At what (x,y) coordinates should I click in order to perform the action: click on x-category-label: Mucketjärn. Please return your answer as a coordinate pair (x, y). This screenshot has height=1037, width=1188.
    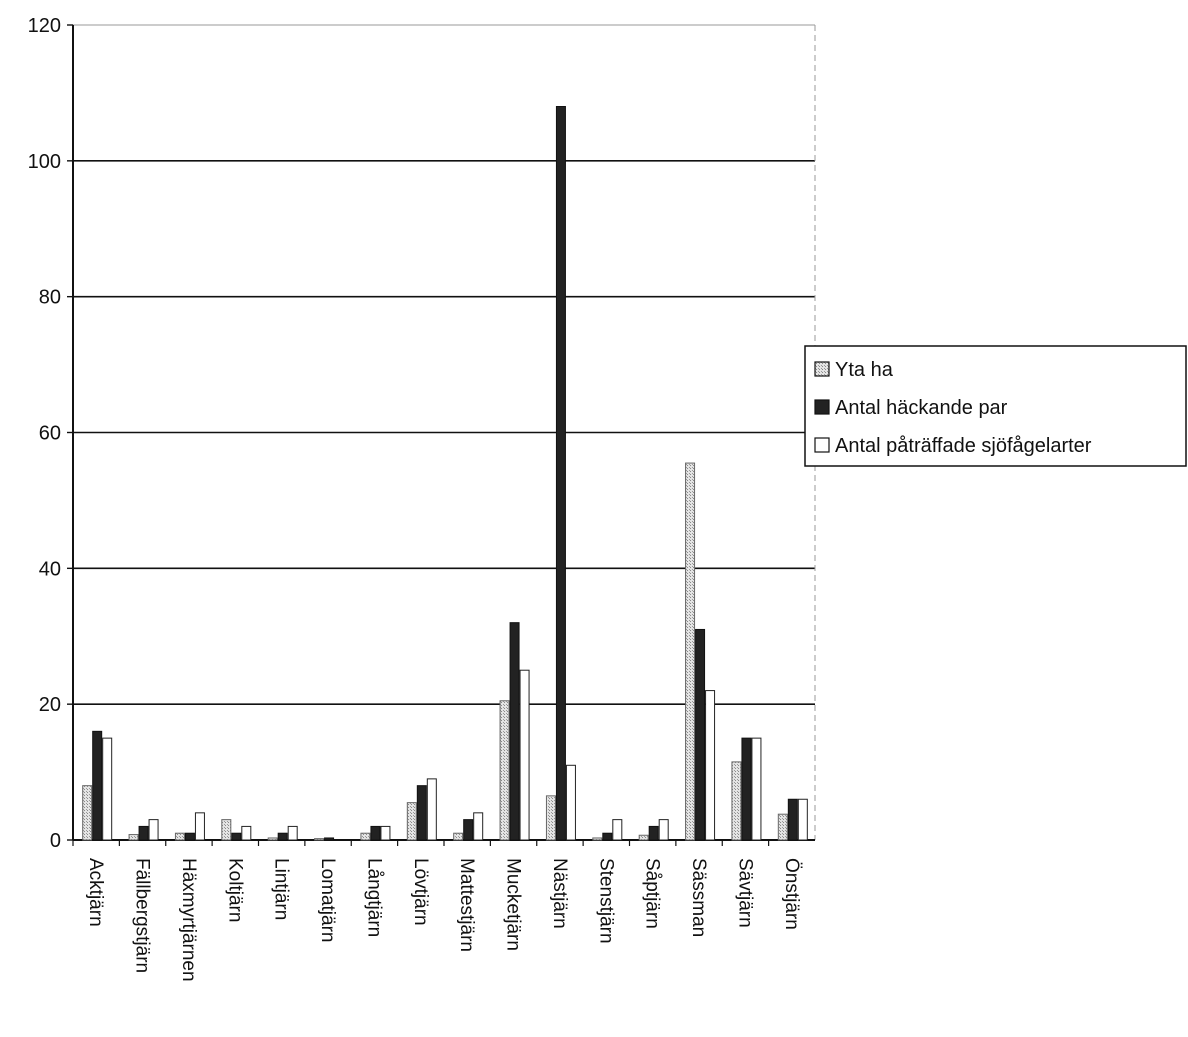
    Looking at the image, I should click on (513, 904).